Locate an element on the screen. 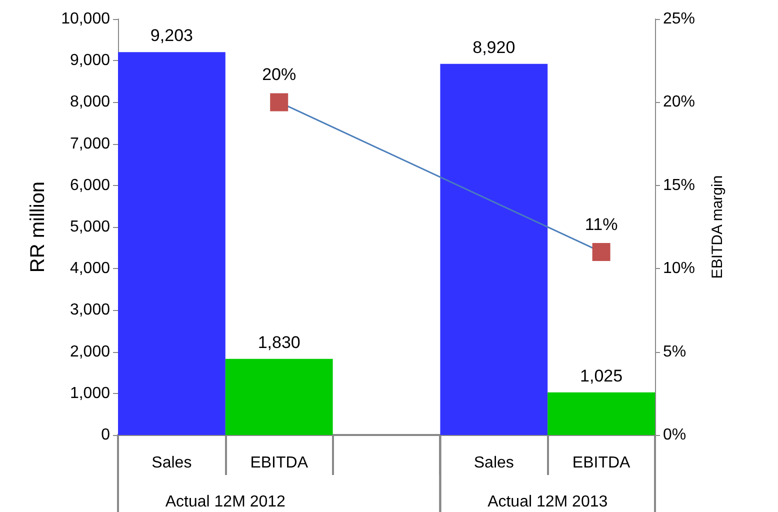 This screenshot has height=512, width=778. text: Actual 12M 2012 is located at coordinates (225, 502).